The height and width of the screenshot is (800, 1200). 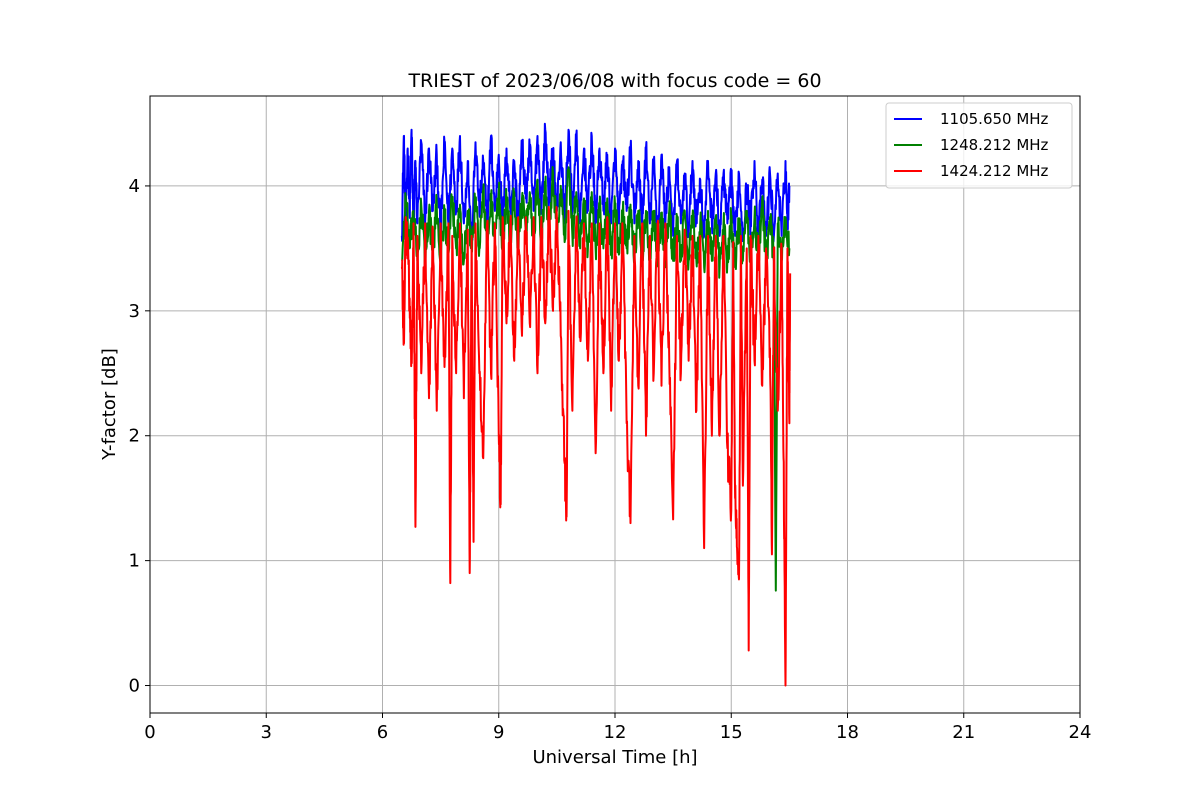 I want to click on x-tick-label: 24, so click(x=1080, y=732).